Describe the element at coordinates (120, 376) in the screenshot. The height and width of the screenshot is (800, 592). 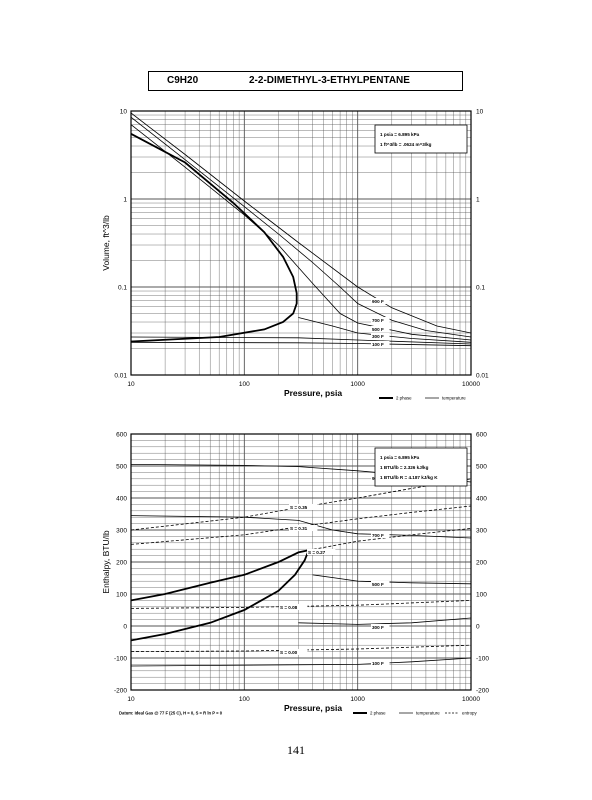
I see `y-tick-label: 0.01` at that location.